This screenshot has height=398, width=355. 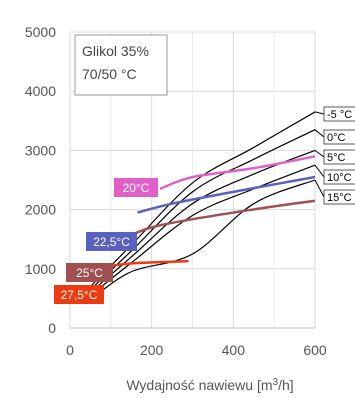 I want to click on curve-labels: -5 °C 0°C 5°C 10°C 15°C, so click(x=334, y=155).